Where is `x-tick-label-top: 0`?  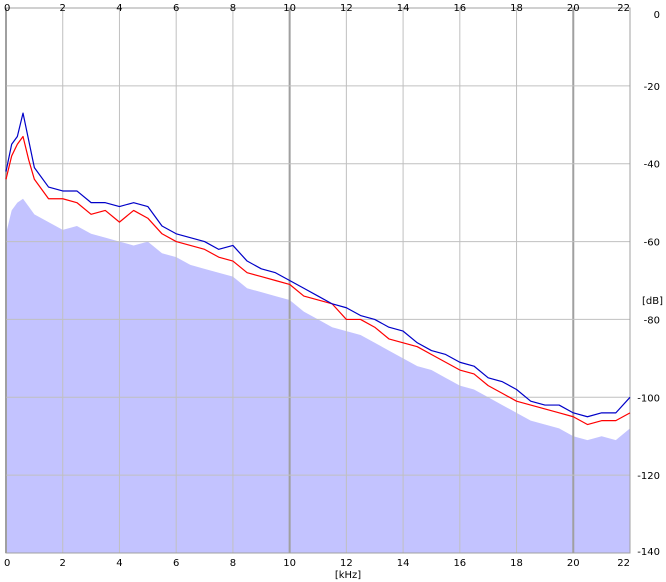
x-tick-label-top: 0 is located at coordinates (7, 8).